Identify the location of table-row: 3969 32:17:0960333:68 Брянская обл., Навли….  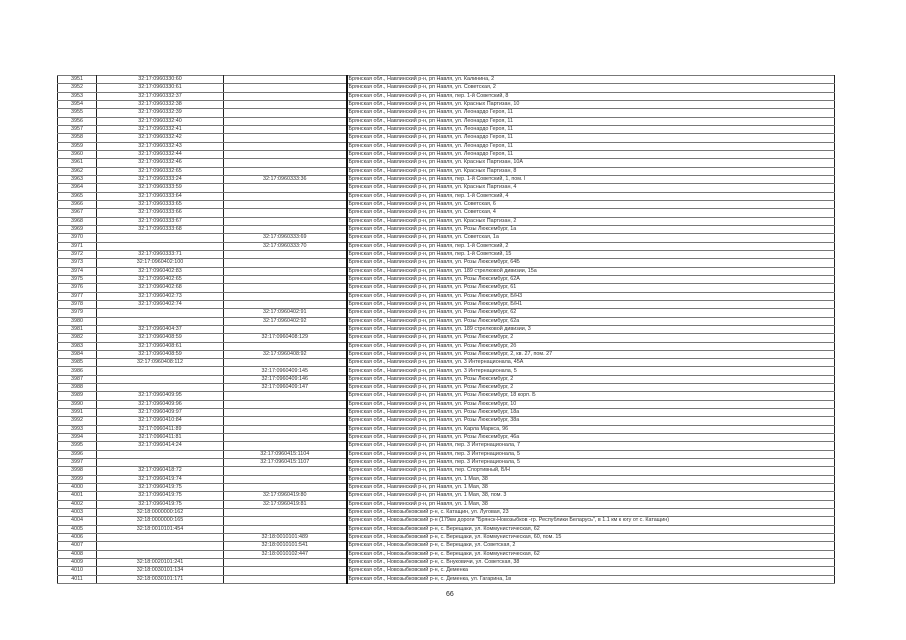
(446, 229).